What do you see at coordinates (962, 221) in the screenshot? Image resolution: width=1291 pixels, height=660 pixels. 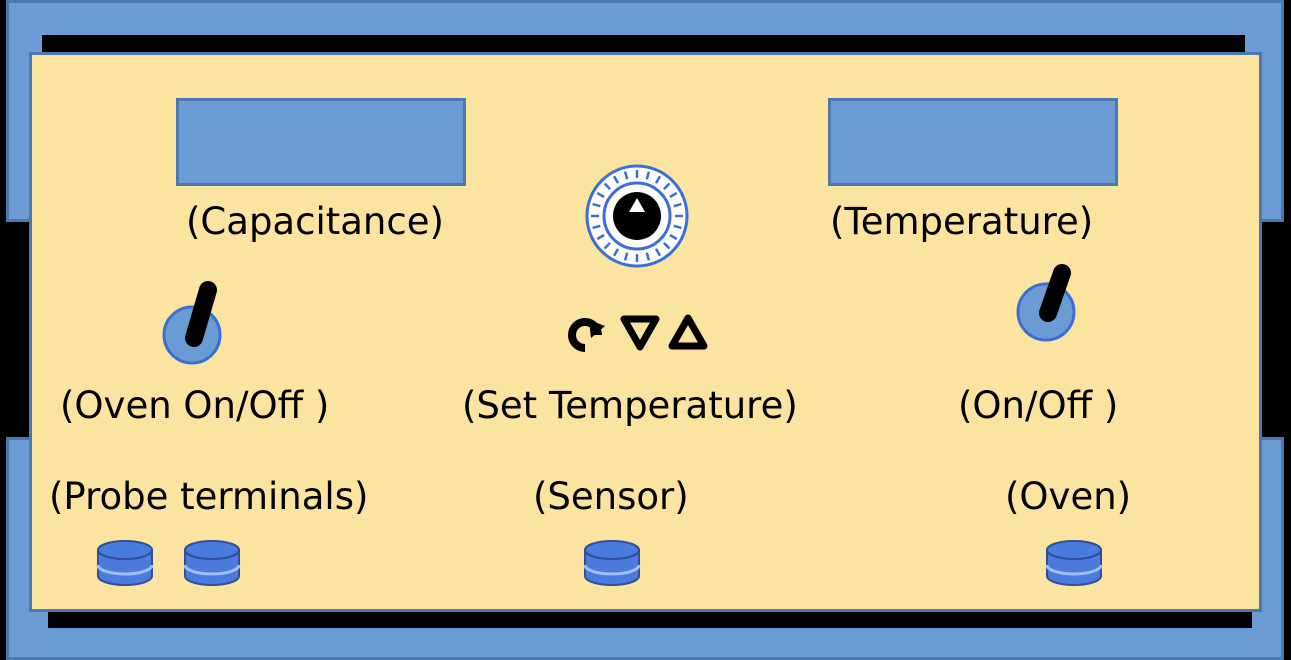 I see `temperature-label: (Temperature)` at bounding box center [962, 221].